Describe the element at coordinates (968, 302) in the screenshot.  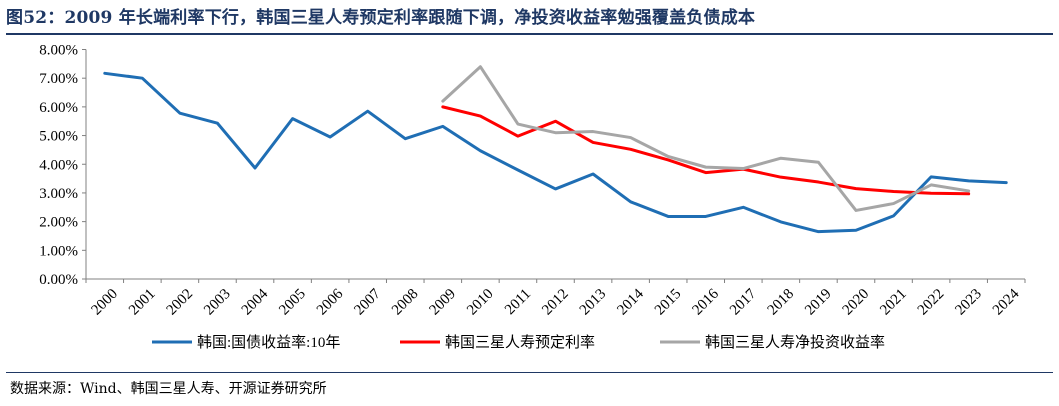
I see `x-tick-label: 2023` at that location.